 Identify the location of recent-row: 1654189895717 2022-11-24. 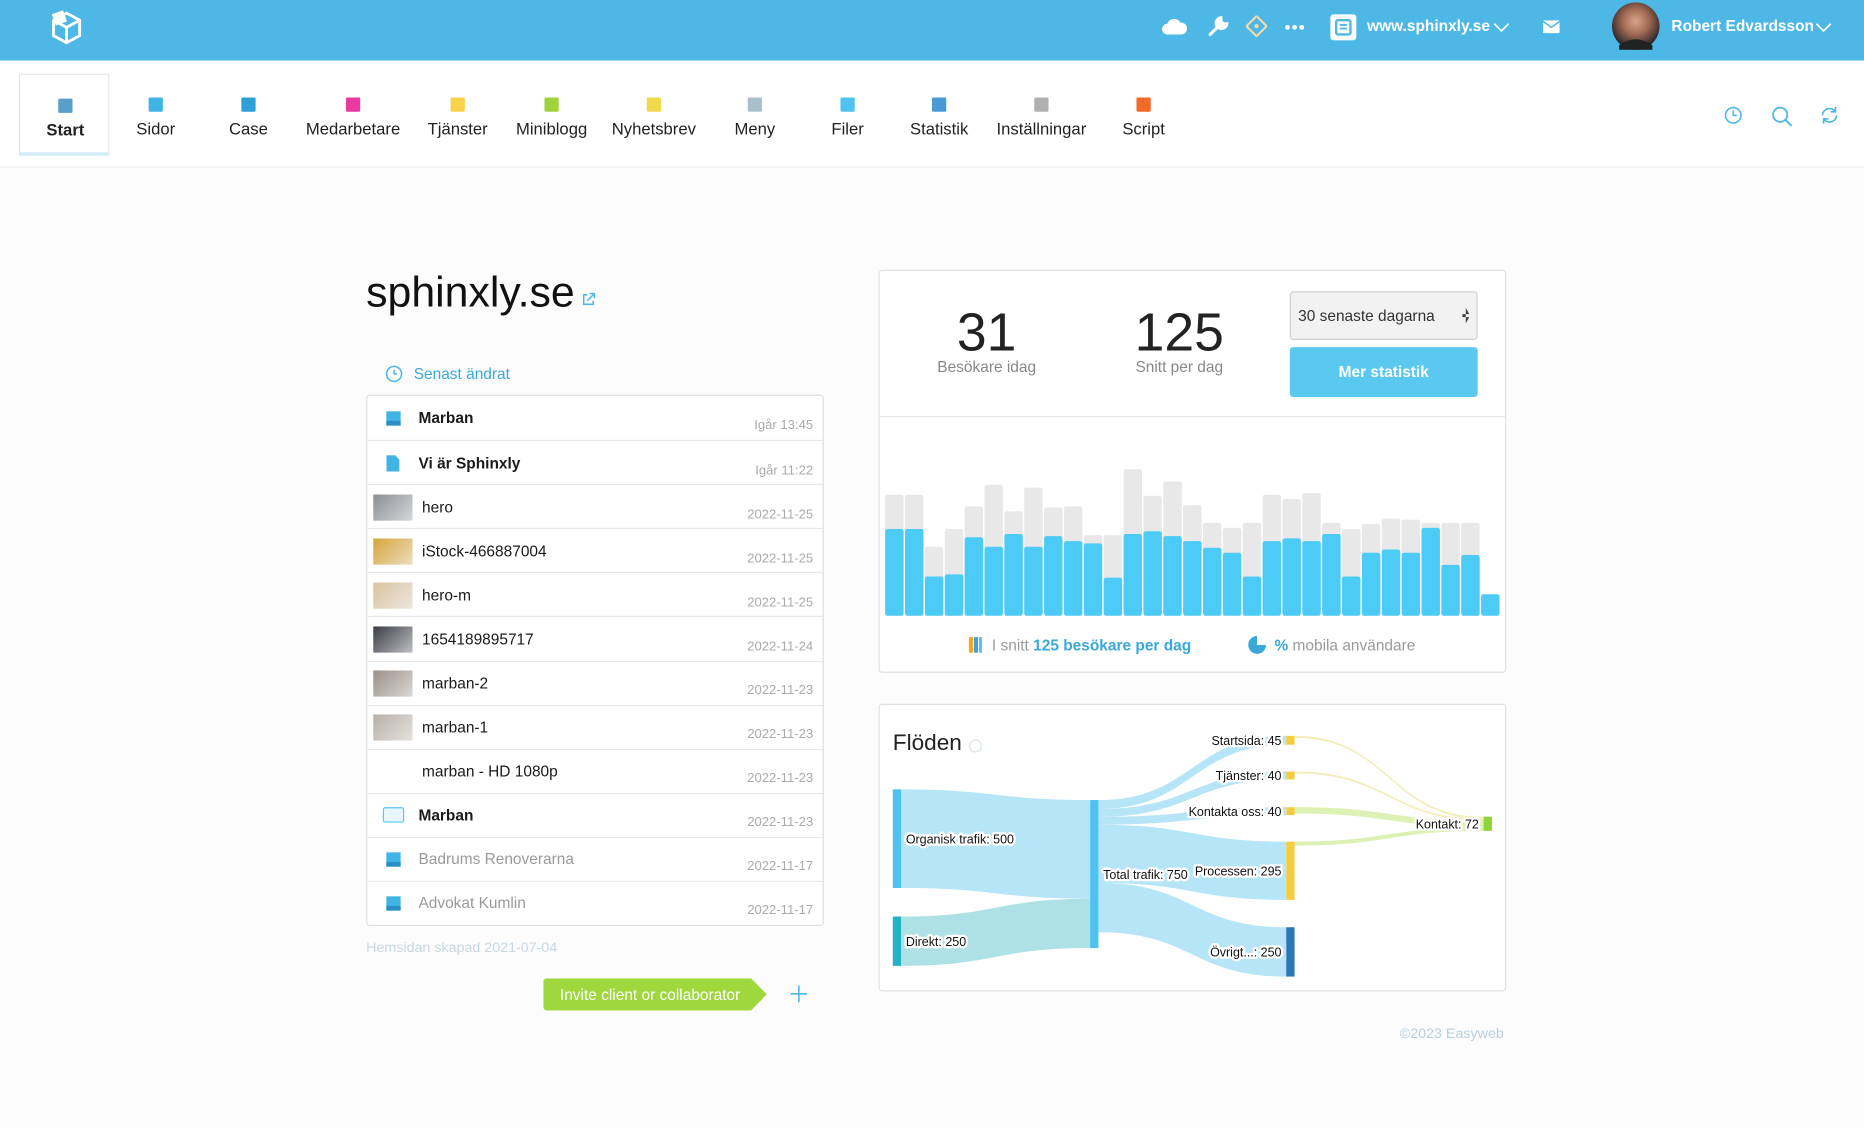
(595, 638).